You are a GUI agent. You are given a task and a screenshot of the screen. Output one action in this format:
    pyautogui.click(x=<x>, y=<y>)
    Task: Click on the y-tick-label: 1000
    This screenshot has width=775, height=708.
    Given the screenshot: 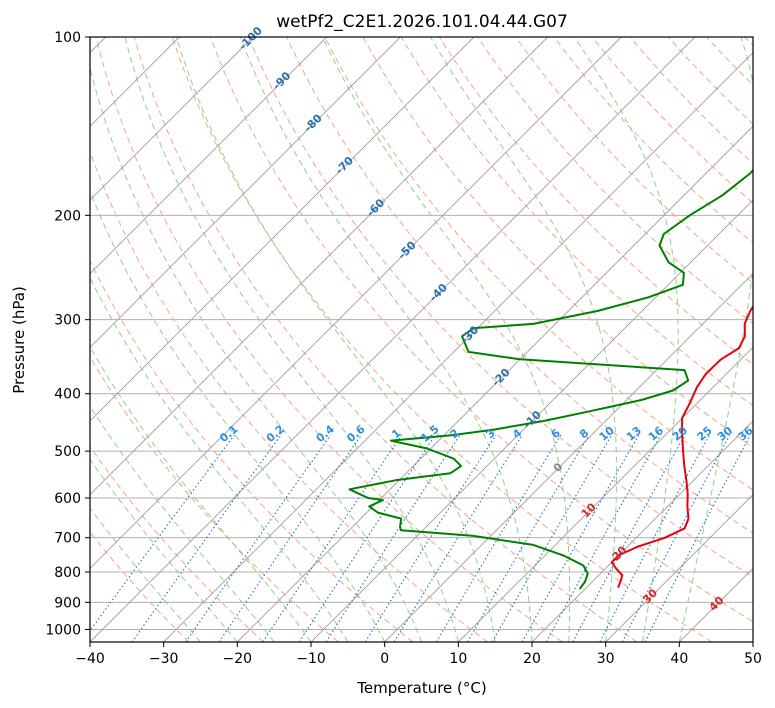 What is the action you would take?
    pyautogui.click(x=63, y=630)
    